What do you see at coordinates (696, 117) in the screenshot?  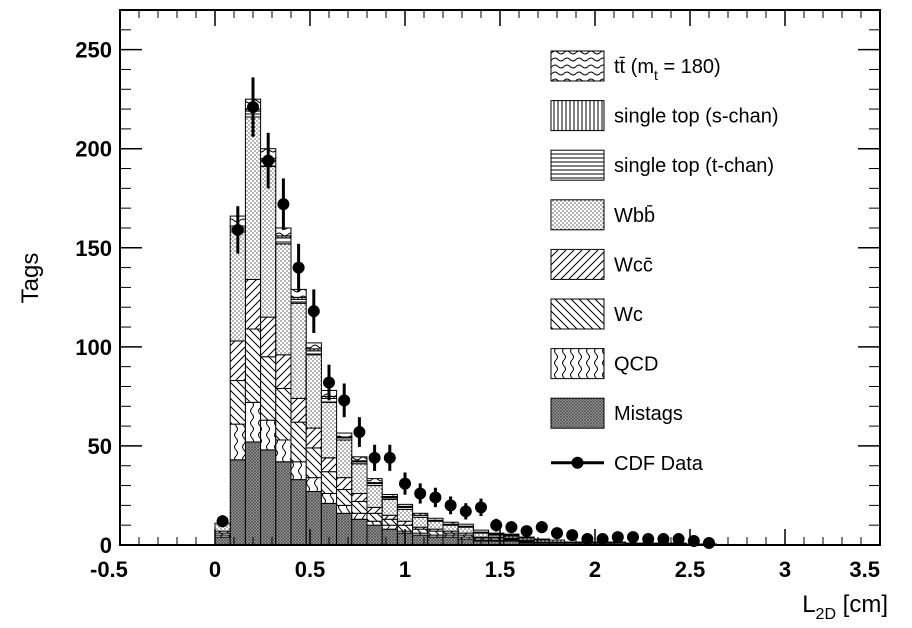 I see `legend-label-vertical: single top (s-chan)` at bounding box center [696, 117].